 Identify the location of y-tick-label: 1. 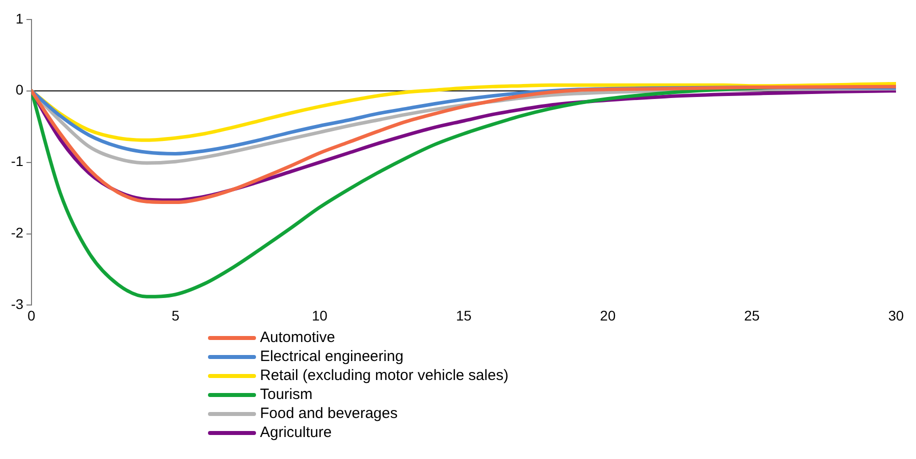
(20, 18).